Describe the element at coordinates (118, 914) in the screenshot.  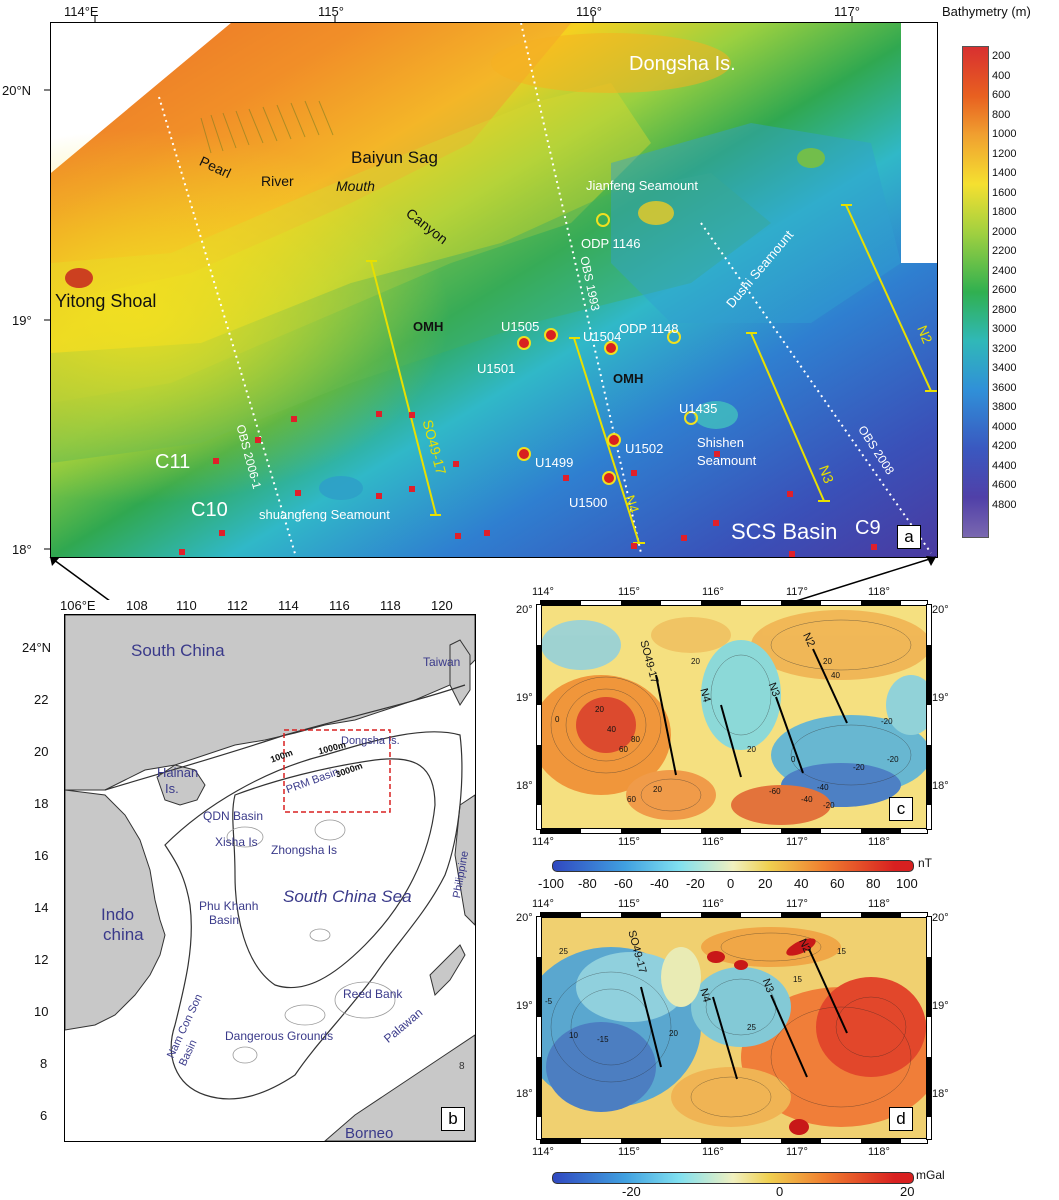
I see `b-label-indo: Indo` at that location.